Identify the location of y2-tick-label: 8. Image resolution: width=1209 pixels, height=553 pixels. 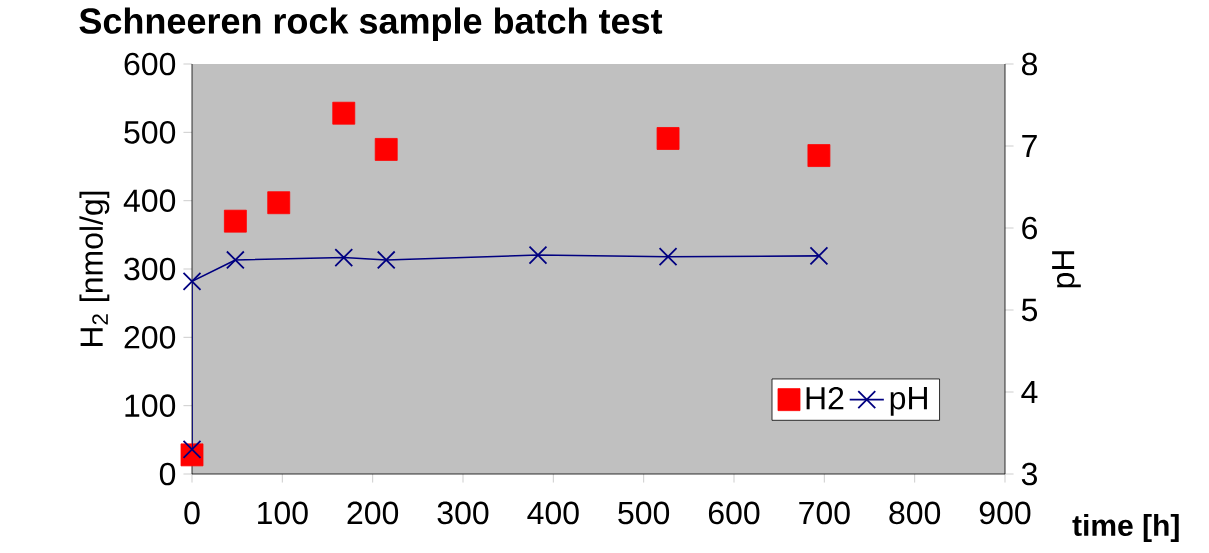
(1029, 64).